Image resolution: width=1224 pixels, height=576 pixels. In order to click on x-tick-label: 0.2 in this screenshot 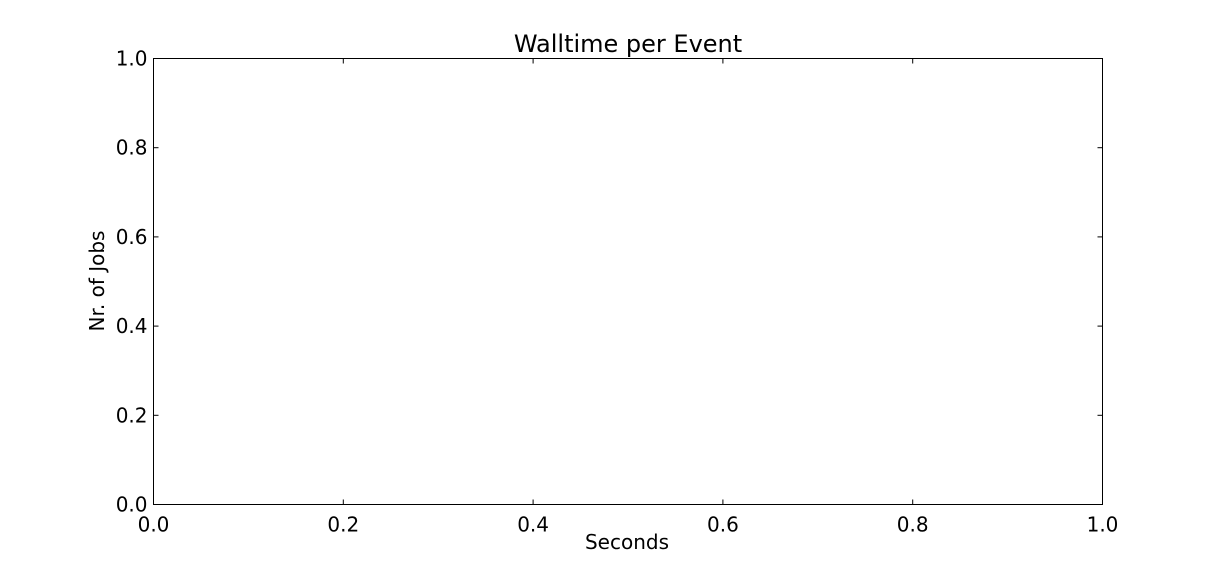, I will do `click(343, 525)`.